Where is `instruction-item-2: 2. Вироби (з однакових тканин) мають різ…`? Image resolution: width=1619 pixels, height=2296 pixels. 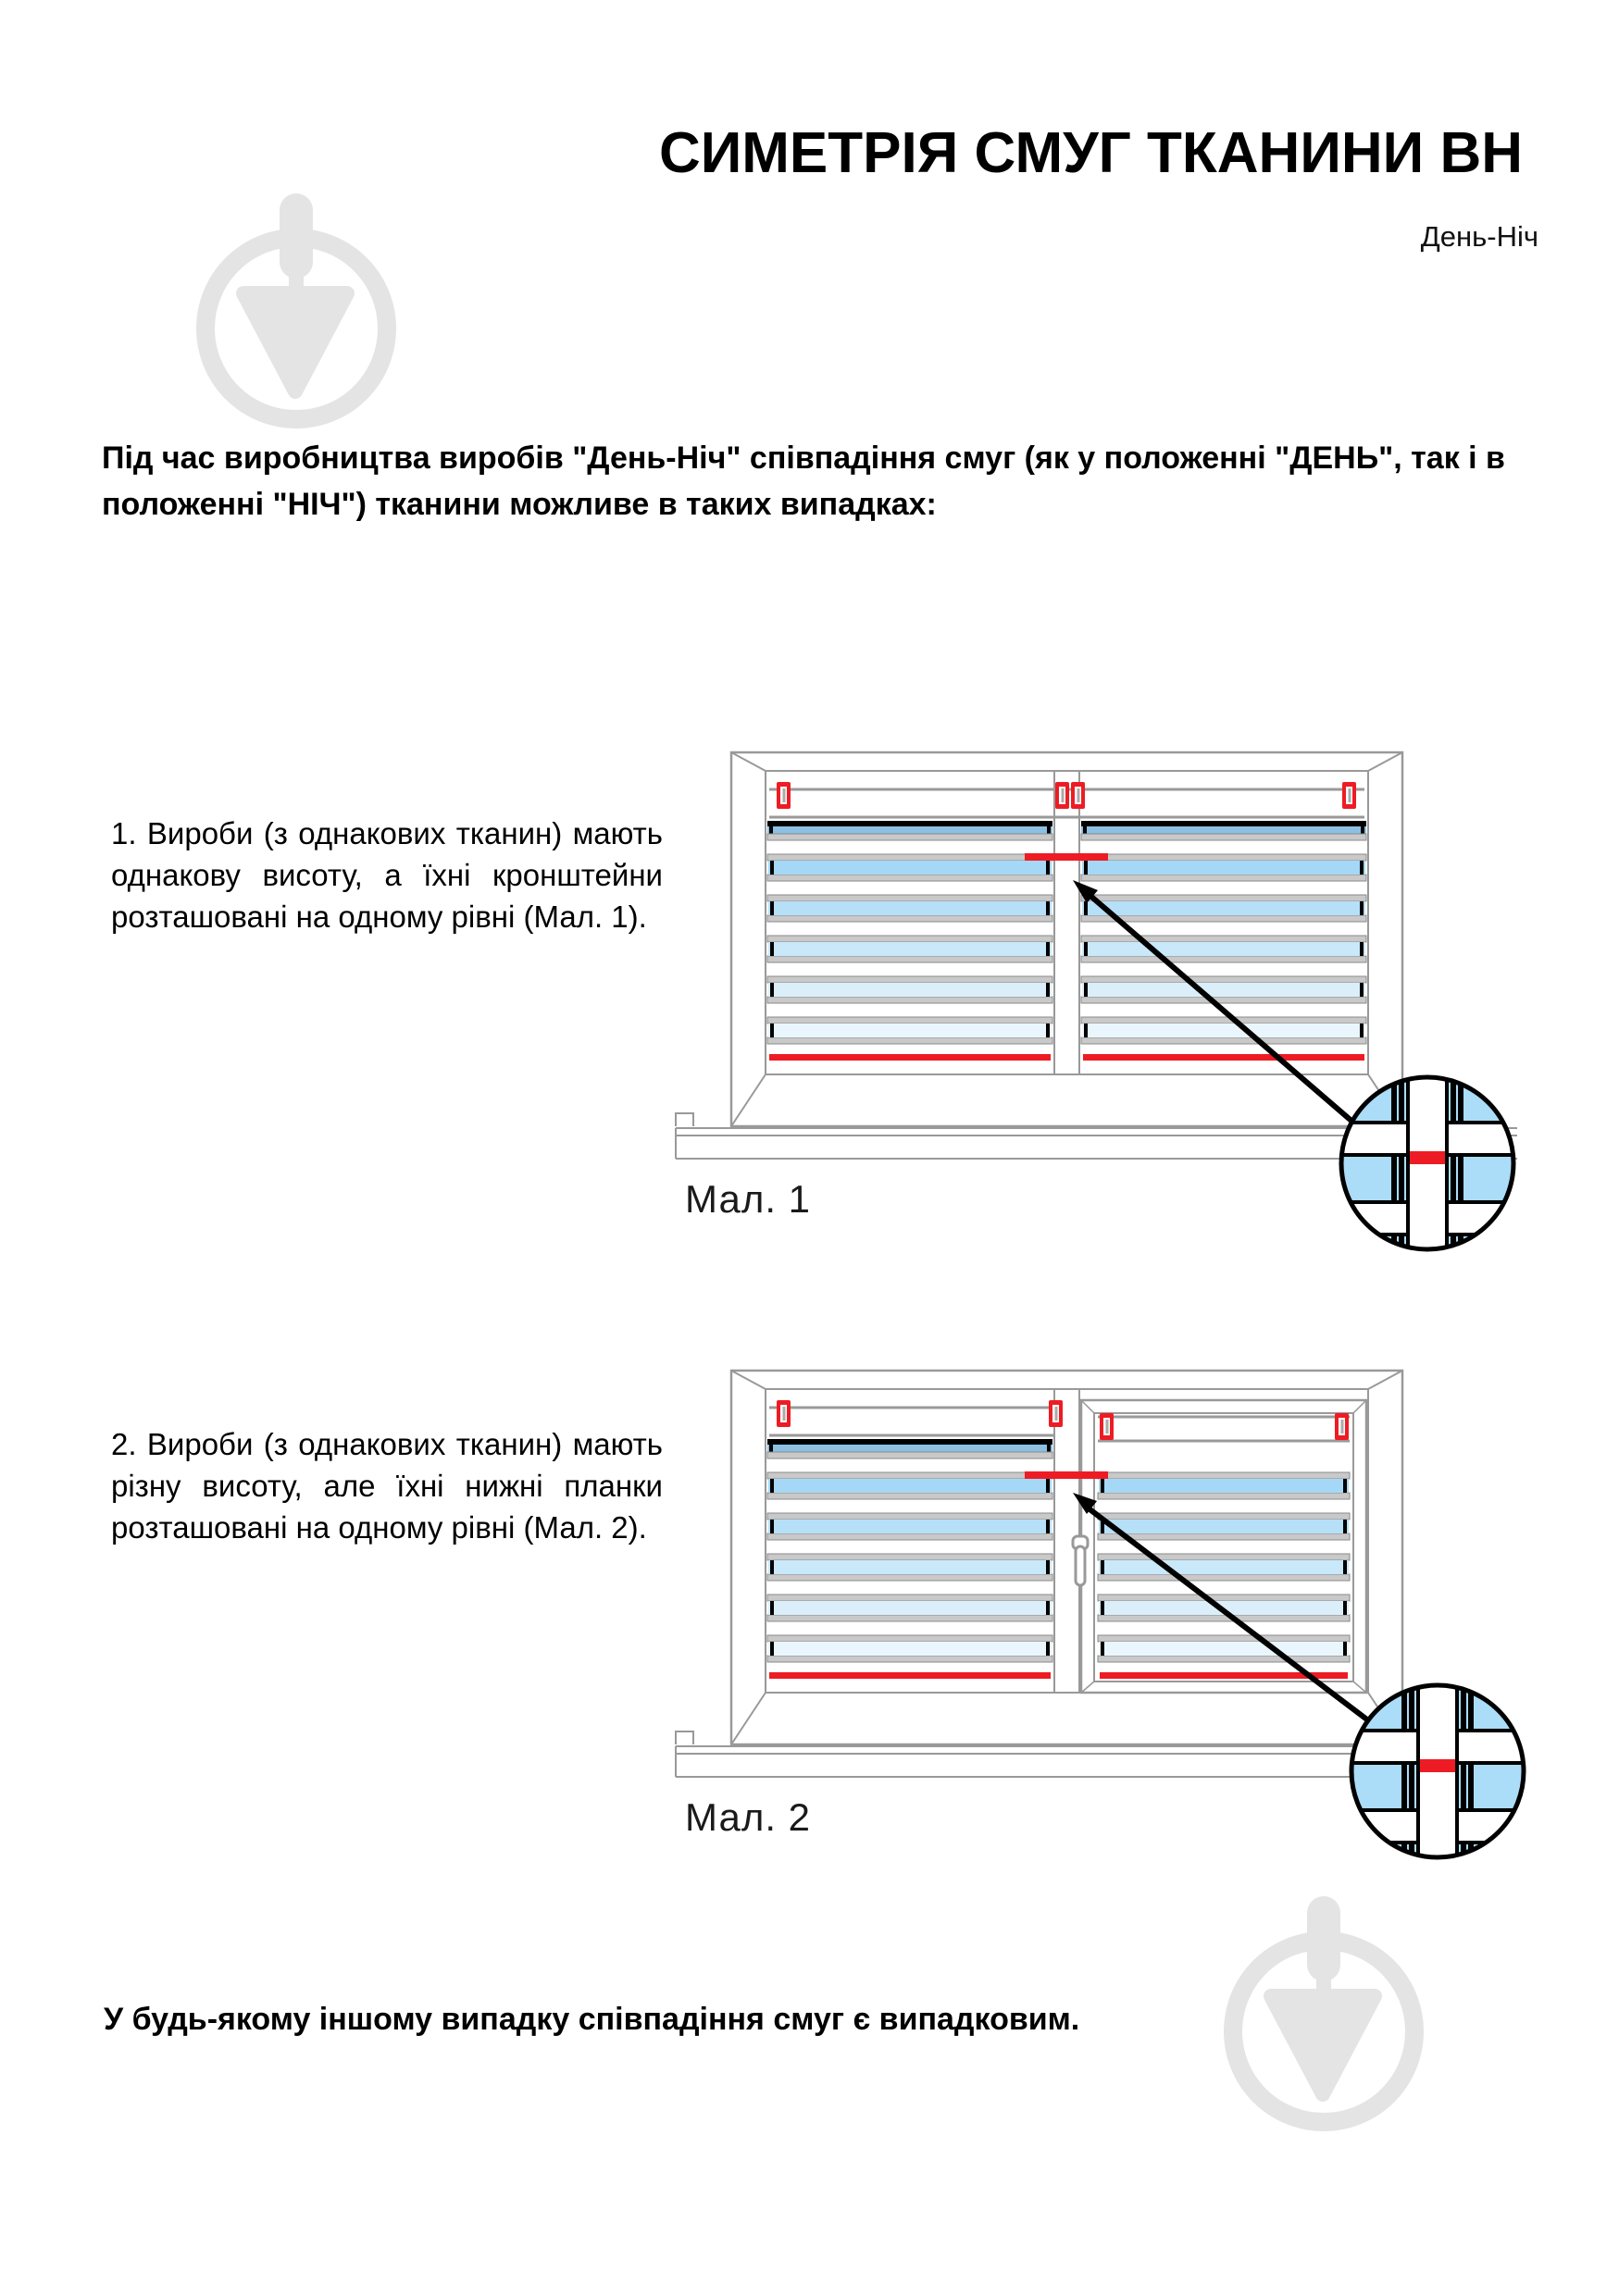
instruction-item-2: 2. Вироби (з однакових тканин) мають різ… is located at coordinates (387, 1486).